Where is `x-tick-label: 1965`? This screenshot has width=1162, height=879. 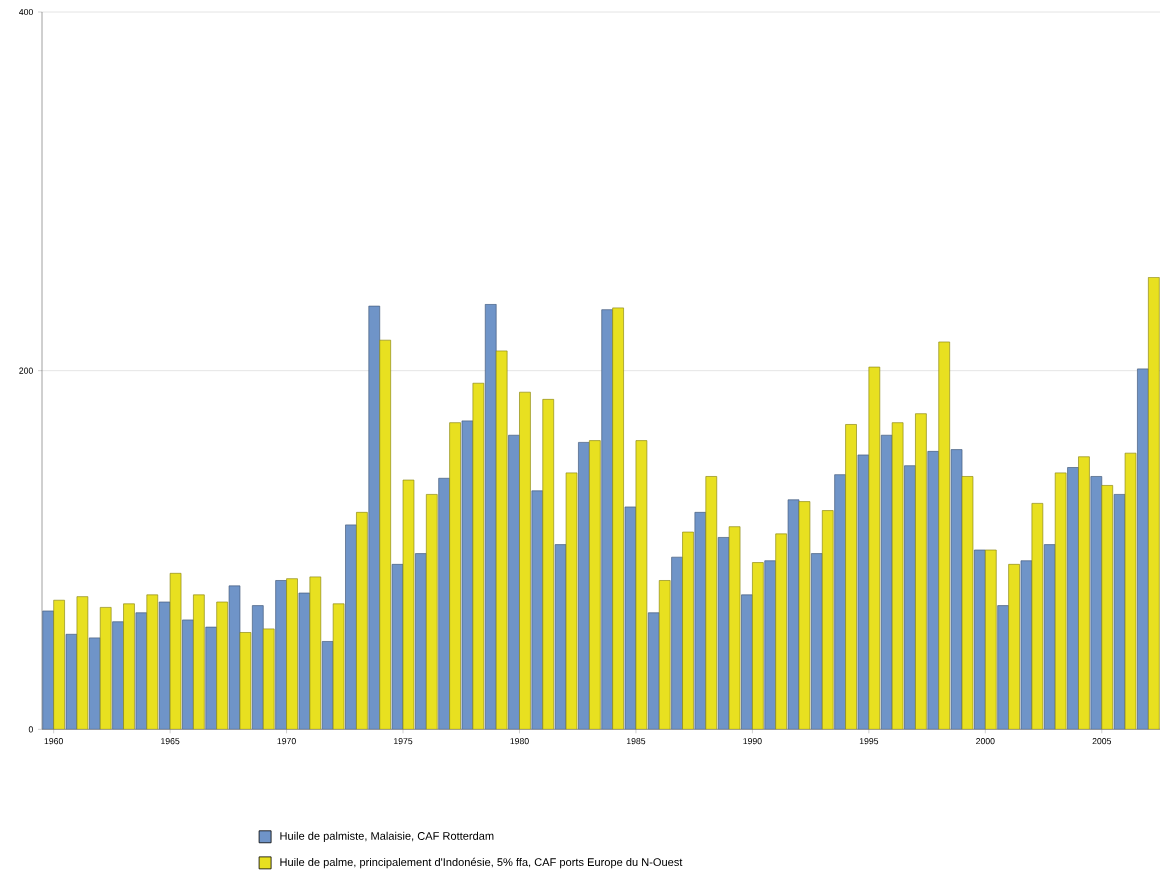 x-tick-label: 1965 is located at coordinates (170, 741).